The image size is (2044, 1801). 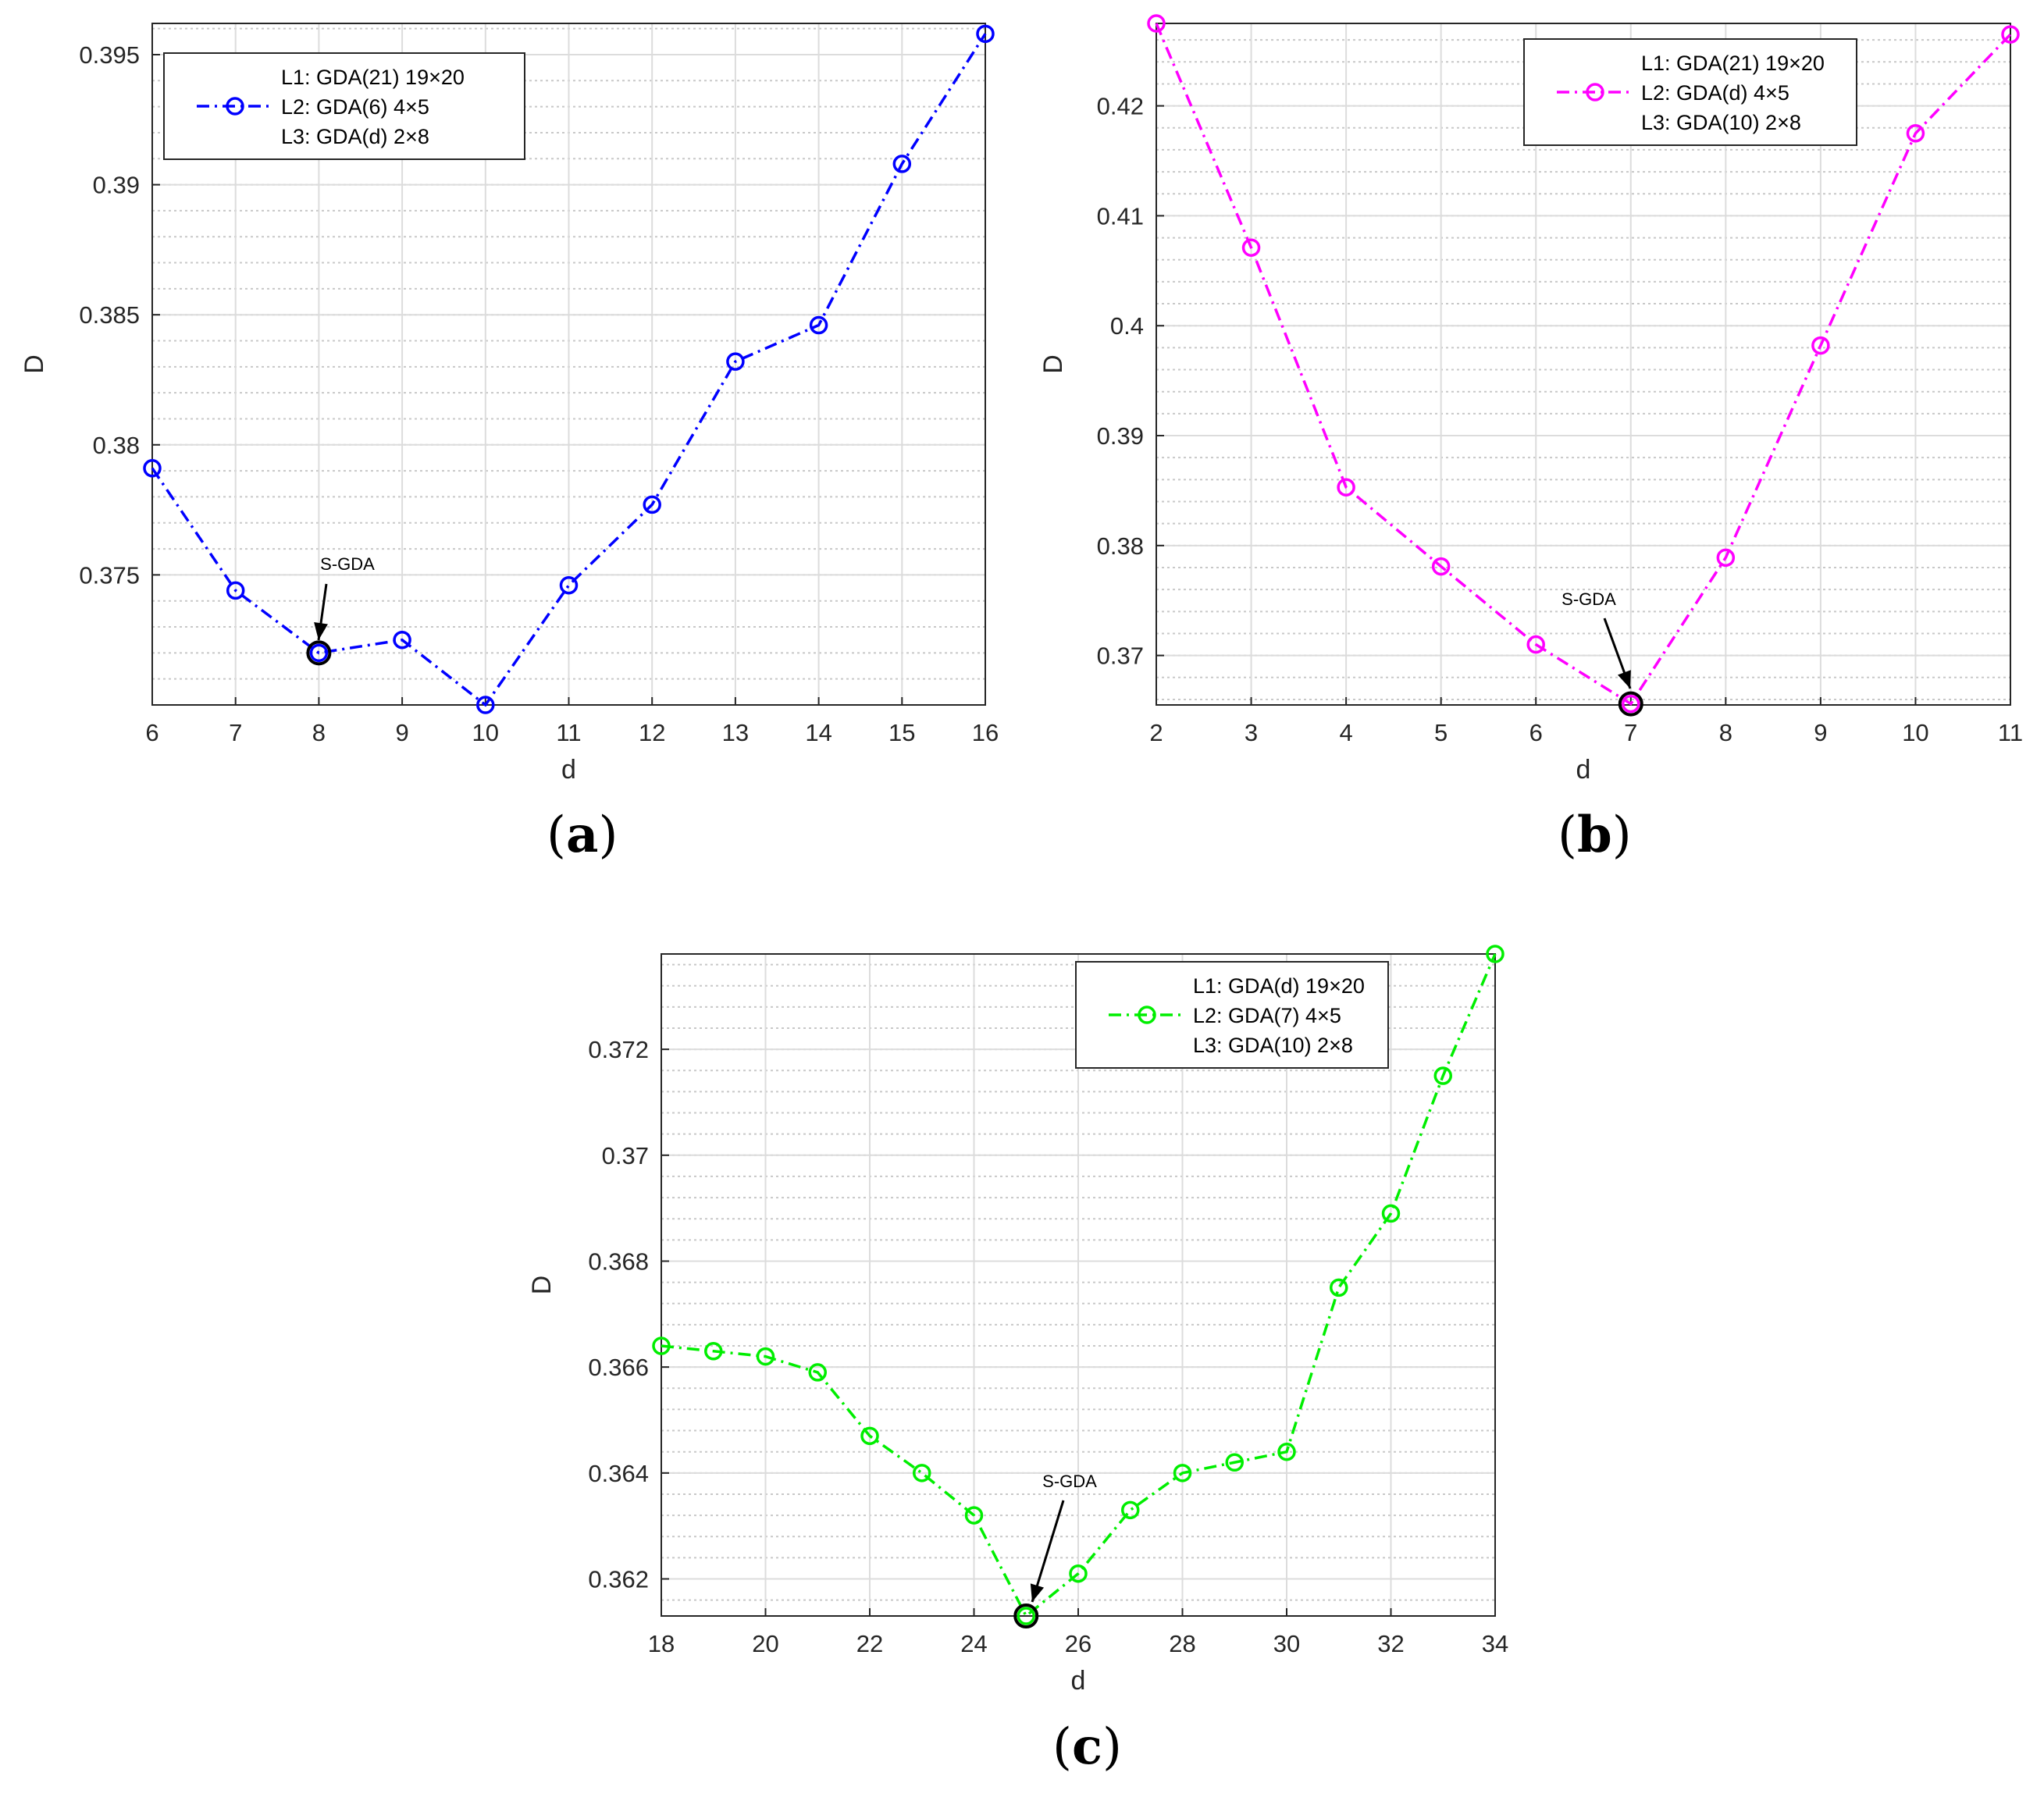 What do you see at coordinates (1078, 1643) in the screenshot?
I see `x-tick-label: 26` at bounding box center [1078, 1643].